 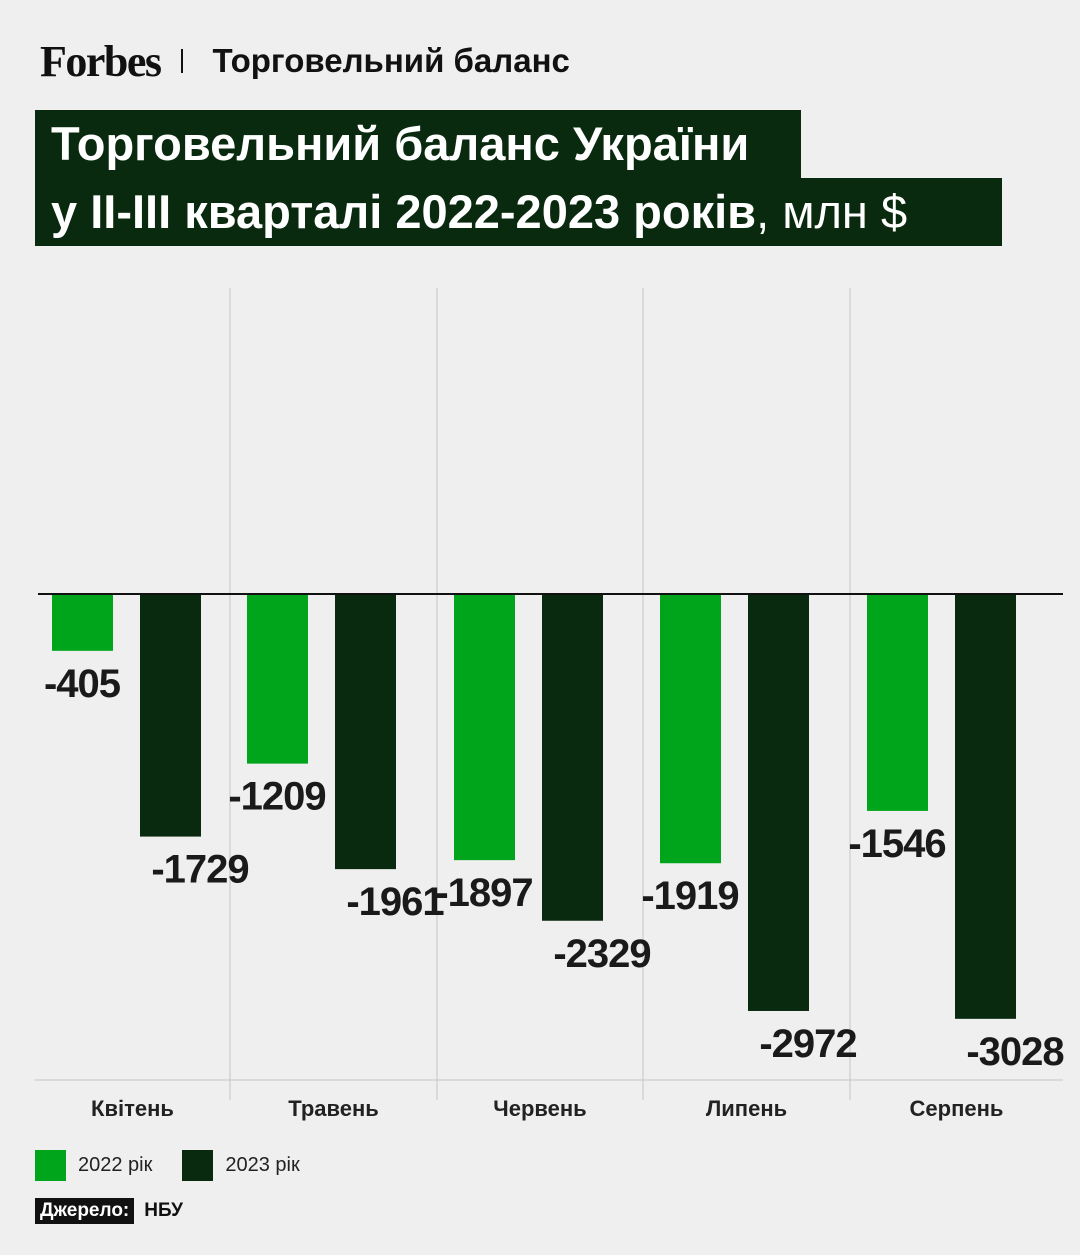 What do you see at coordinates (115, 1164) in the screenshot?
I see `legend-label-2022: 2022 рік` at bounding box center [115, 1164].